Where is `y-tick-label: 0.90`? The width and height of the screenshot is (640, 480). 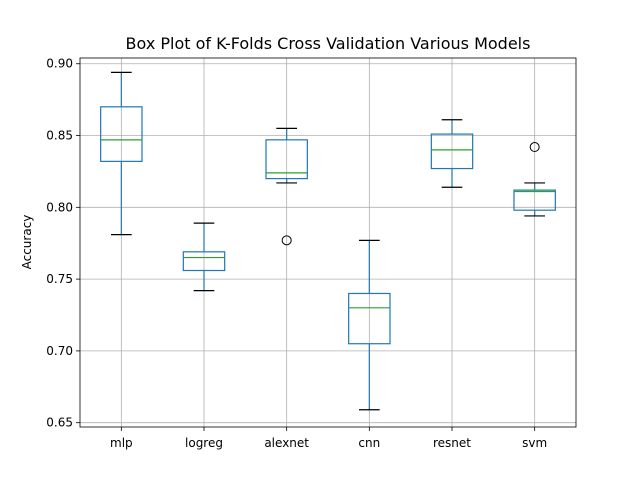 y-tick-label: 0.90 is located at coordinates (59, 64).